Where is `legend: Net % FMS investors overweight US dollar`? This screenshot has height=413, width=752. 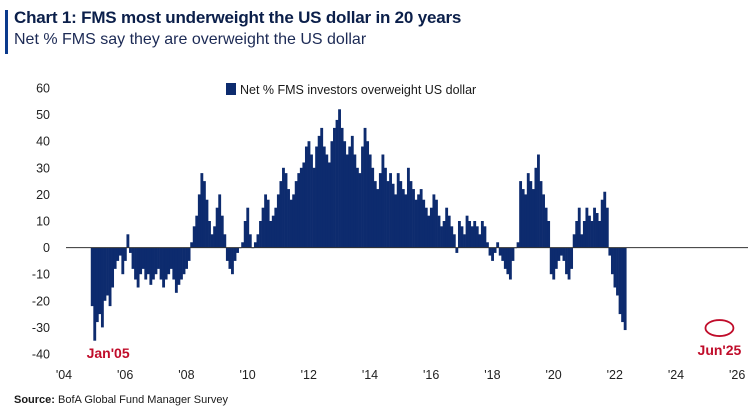
legend: Net % FMS investors overweight US dollar is located at coordinates (351, 90).